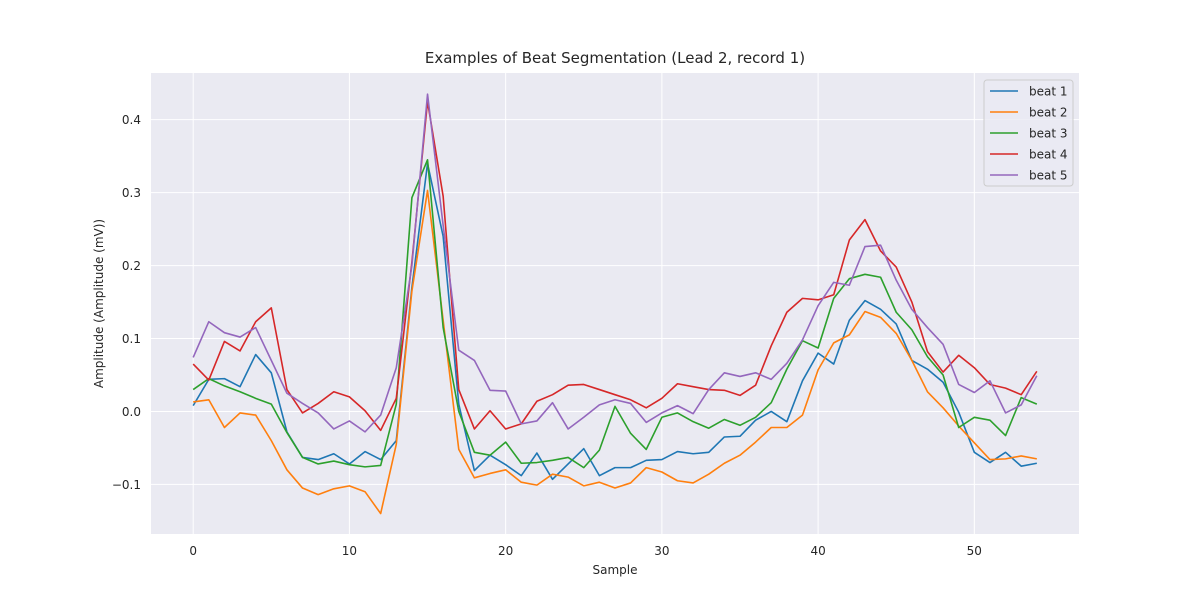 The height and width of the screenshot is (600, 1200). I want to click on legend-box, so click(1028, 133).